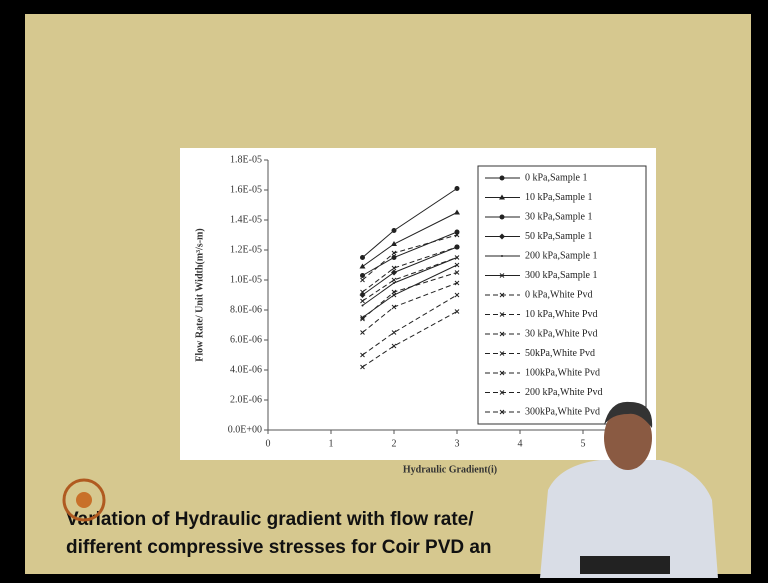  Describe the element at coordinates (245, 429) in the screenshot. I see `y-tick-label: 0.0E+00` at that location.